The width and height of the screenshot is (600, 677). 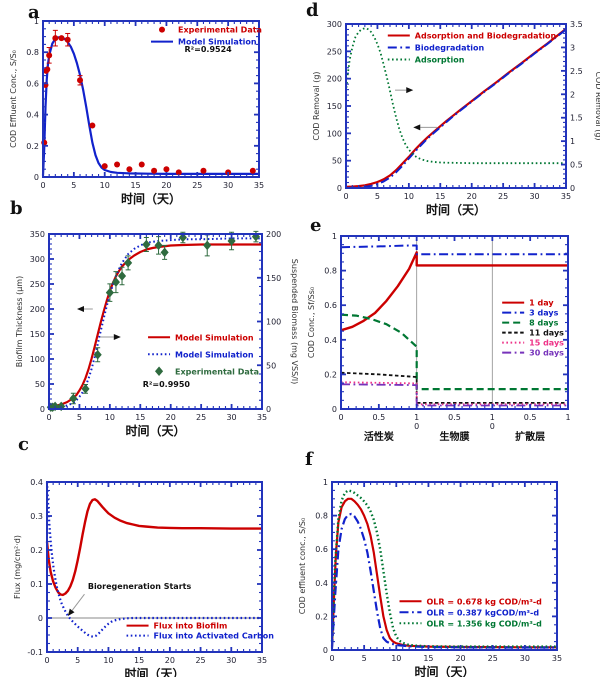 I want to click on svg-text: 350, so click(x=37, y=234).